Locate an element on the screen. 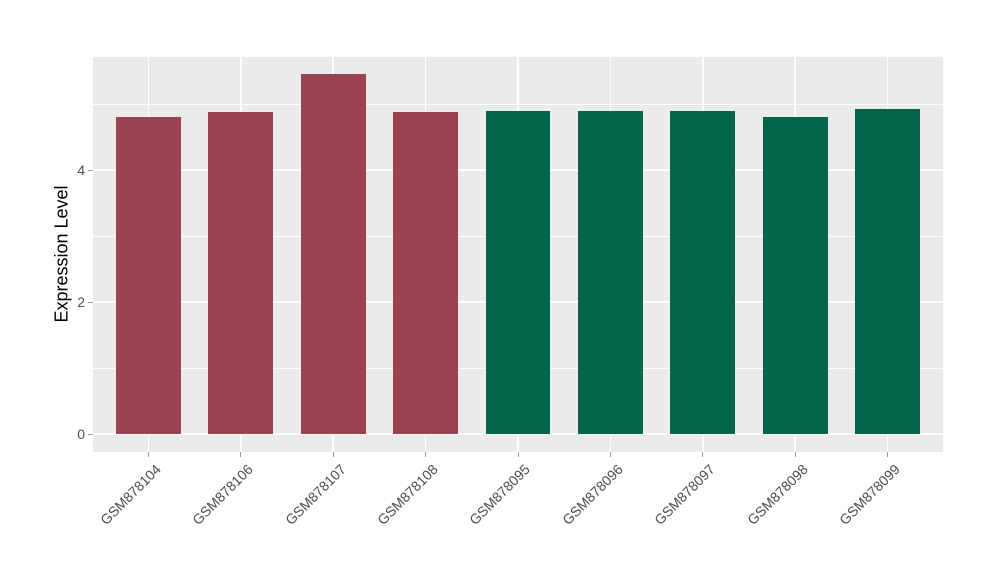 The height and width of the screenshot is (580, 1000). x-tick-label: GSM878099 is located at coordinates (869, 494).